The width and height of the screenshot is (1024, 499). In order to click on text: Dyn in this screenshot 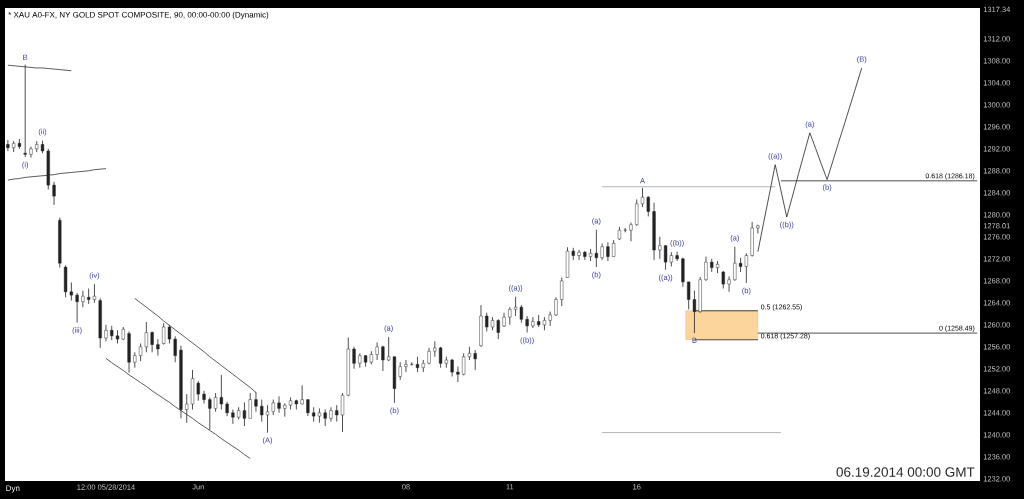, I will do `click(13, 489)`.